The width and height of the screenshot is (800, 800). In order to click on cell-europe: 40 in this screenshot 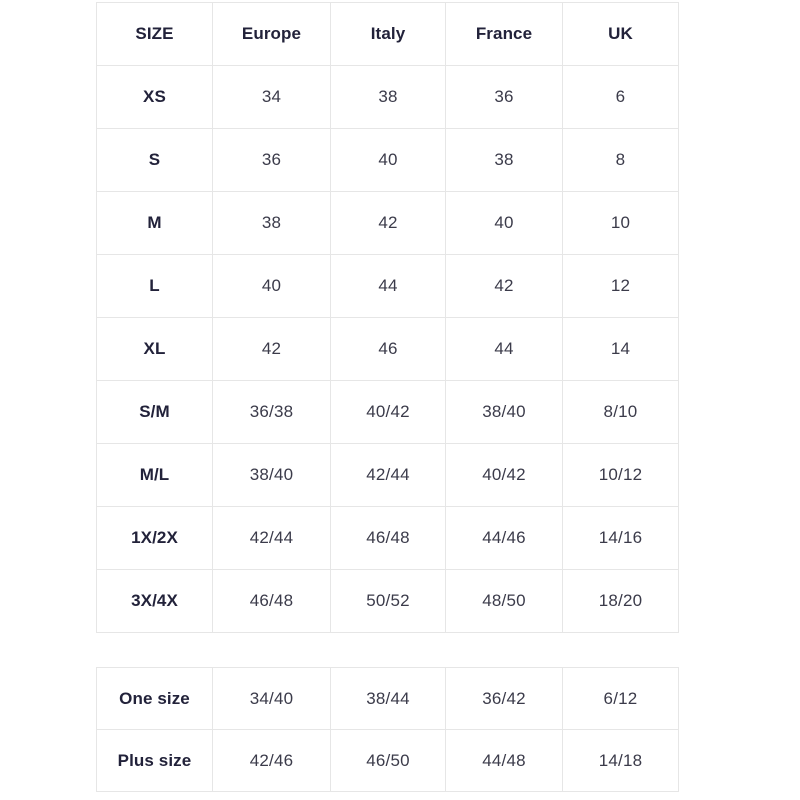, I will do `click(271, 286)`.